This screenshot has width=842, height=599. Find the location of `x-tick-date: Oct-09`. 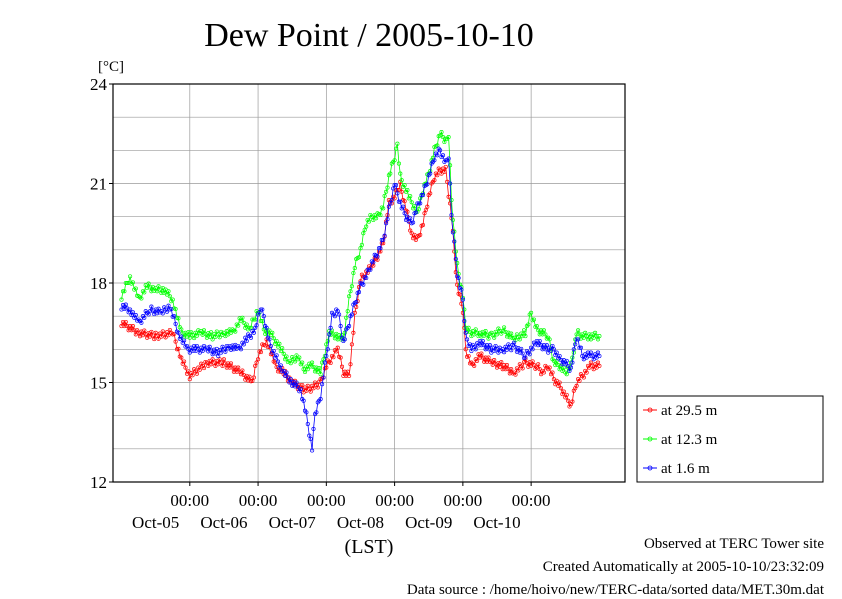

x-tick-date: Oct-09 is located at coordinates (428, 522).